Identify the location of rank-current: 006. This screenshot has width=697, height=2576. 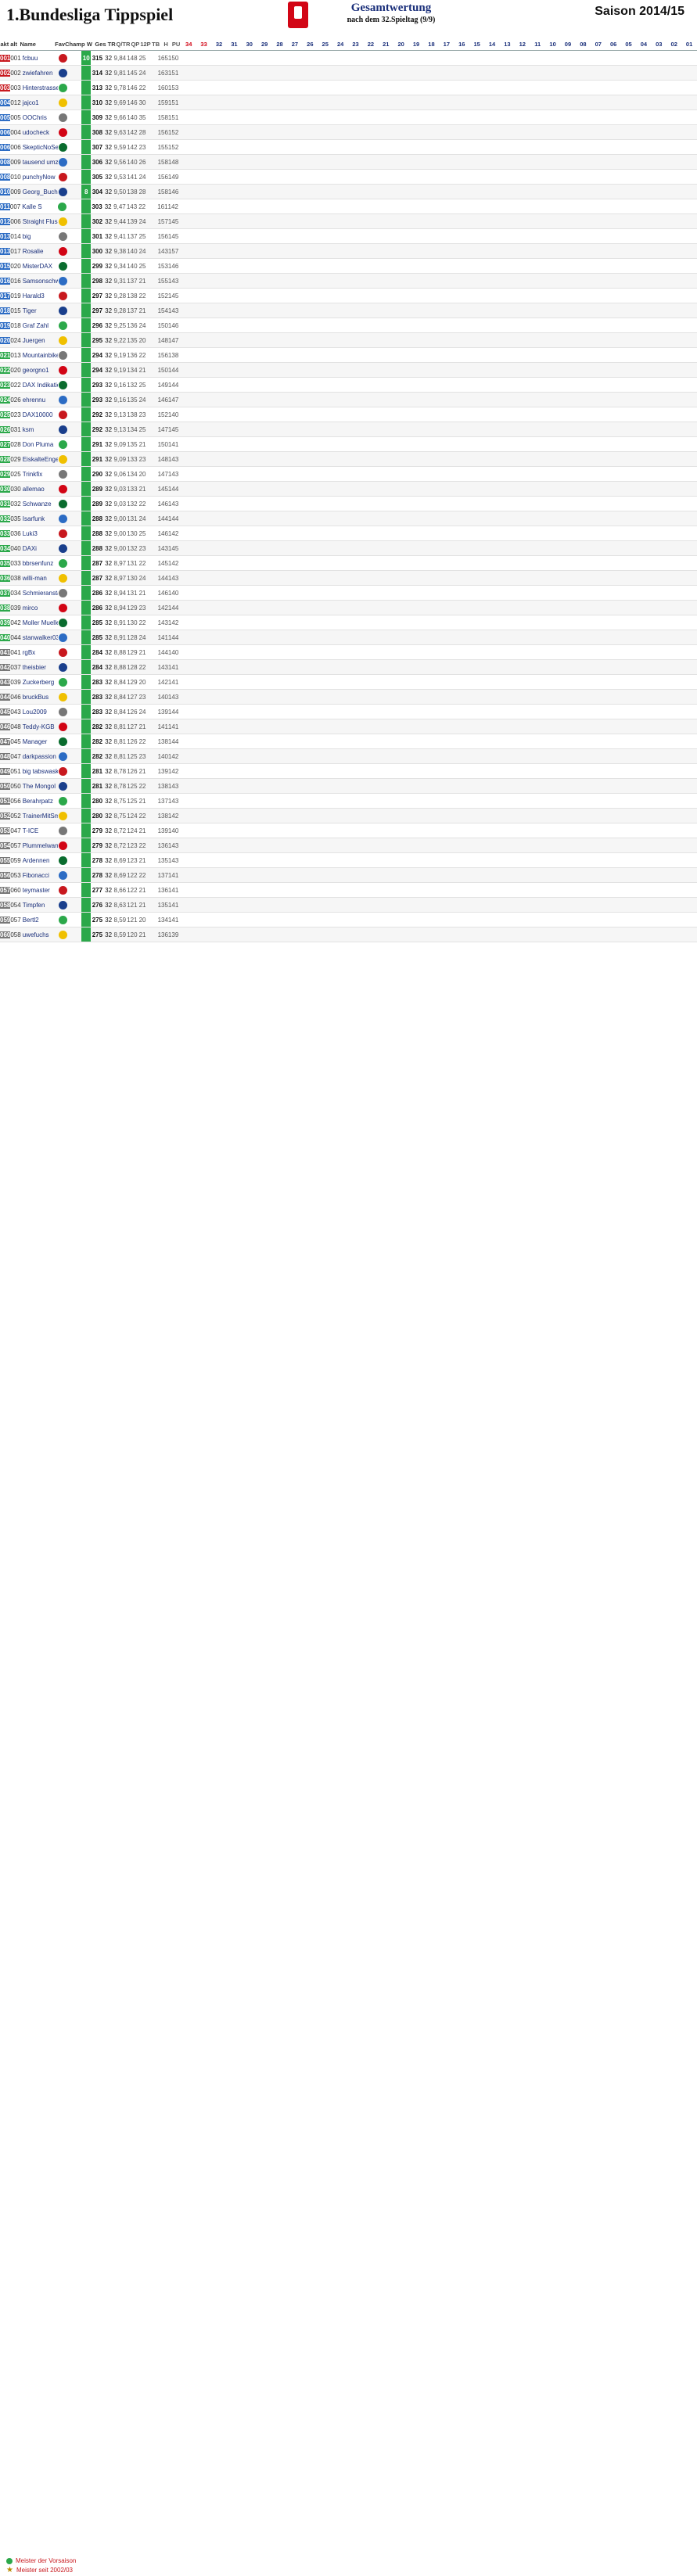
(5, 132).